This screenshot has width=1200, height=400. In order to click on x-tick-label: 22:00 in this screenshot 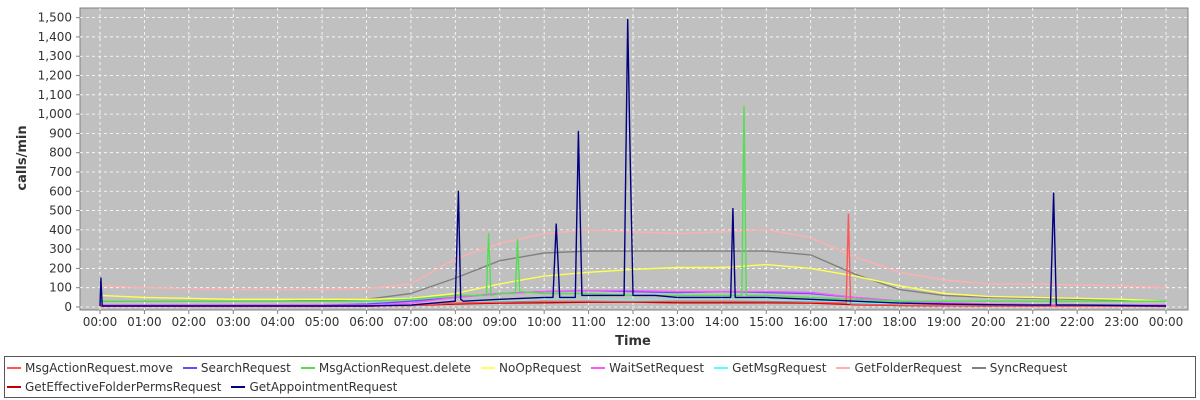, I will do `click(1077, 322)`.